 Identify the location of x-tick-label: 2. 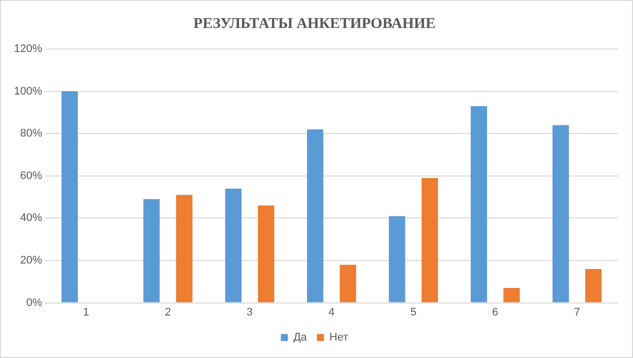
(167, 312).